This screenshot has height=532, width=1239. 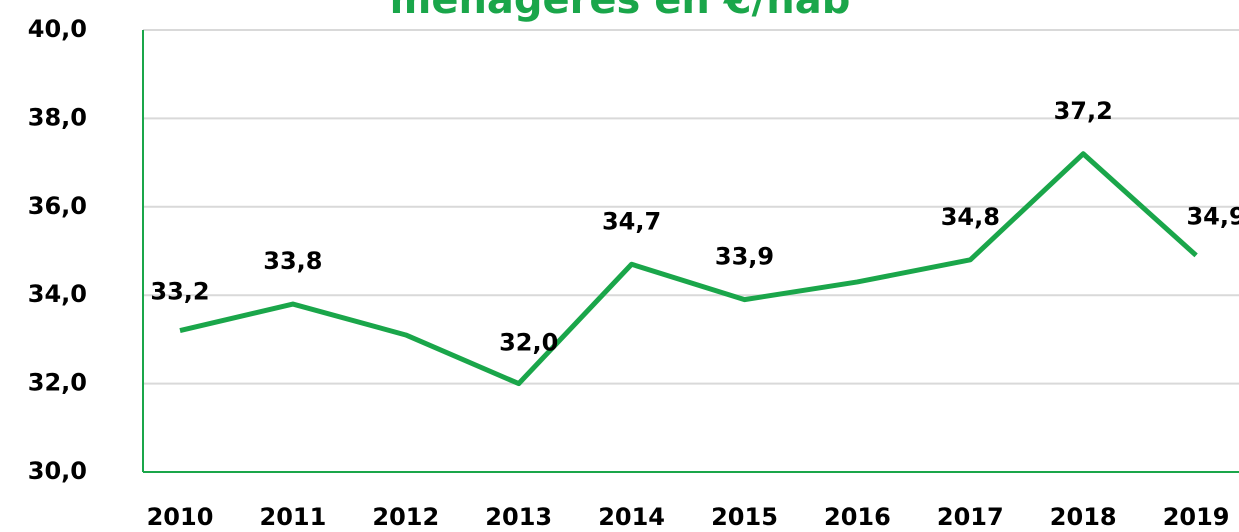 I want to click on data-label: 33,9, so click(x=744, y=257).